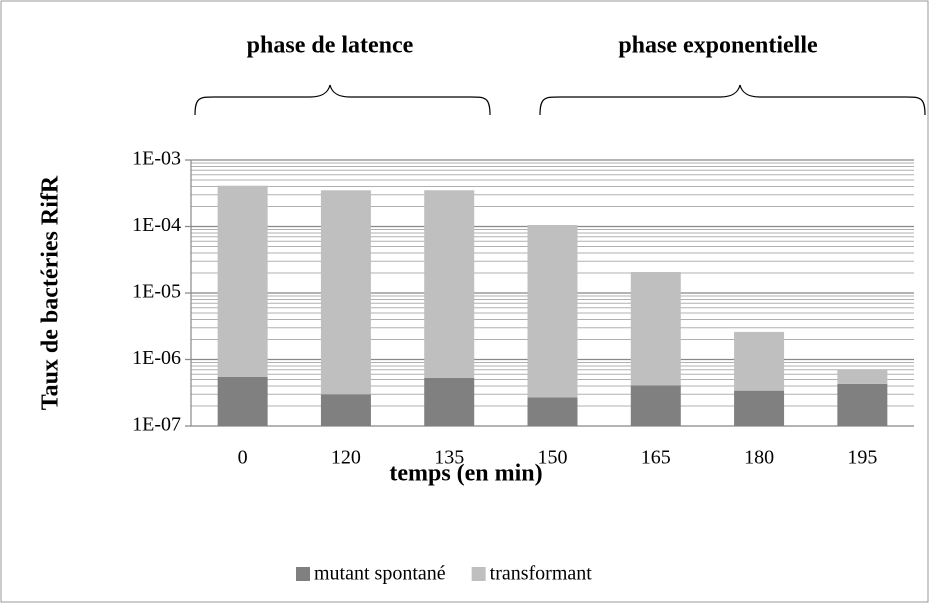 This screenshot has height=605, width=931. What do you see at coordinates (346, 458) in the screenshot?
I see `x-tick-label: 120` at bounding box center [346, 458].